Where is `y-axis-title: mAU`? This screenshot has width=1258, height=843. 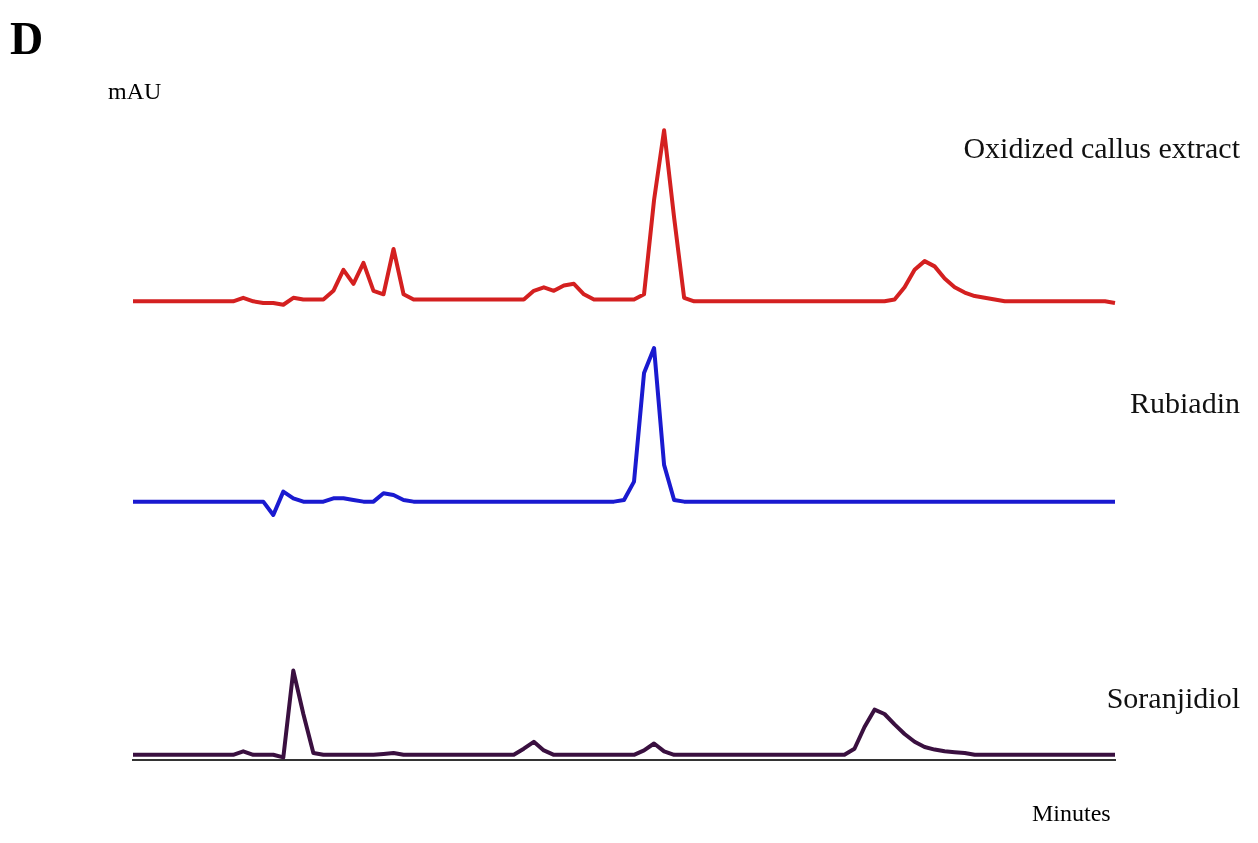 y-axis-title: mAU is located at coordinates (135, 91).